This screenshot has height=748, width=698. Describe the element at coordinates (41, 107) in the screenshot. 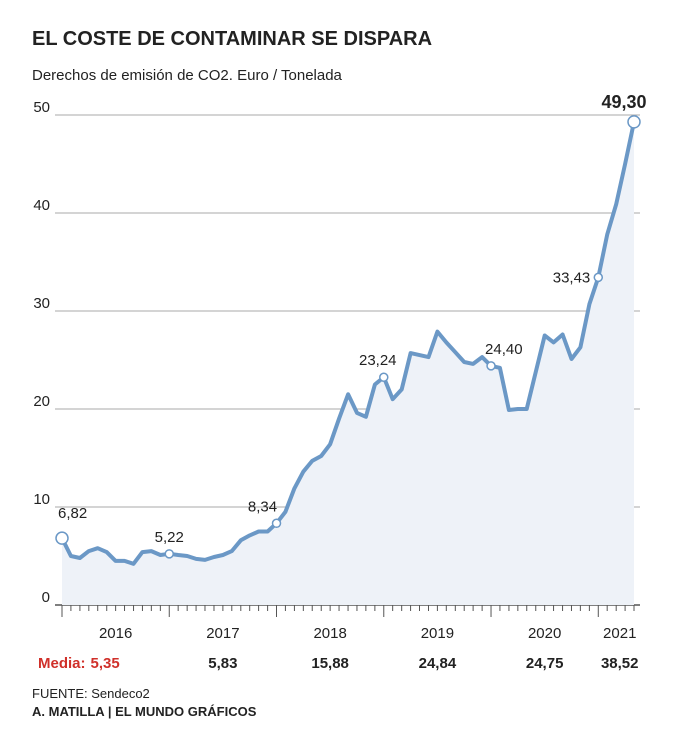

I see `y-tick-label: 50` at that location.